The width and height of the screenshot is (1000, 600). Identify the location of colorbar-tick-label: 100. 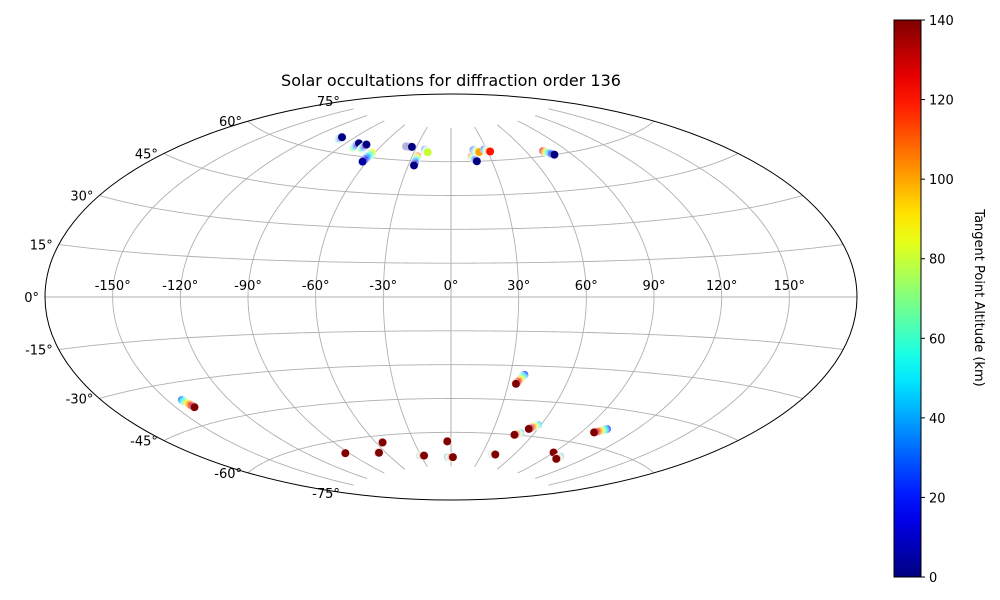
(941, 180).